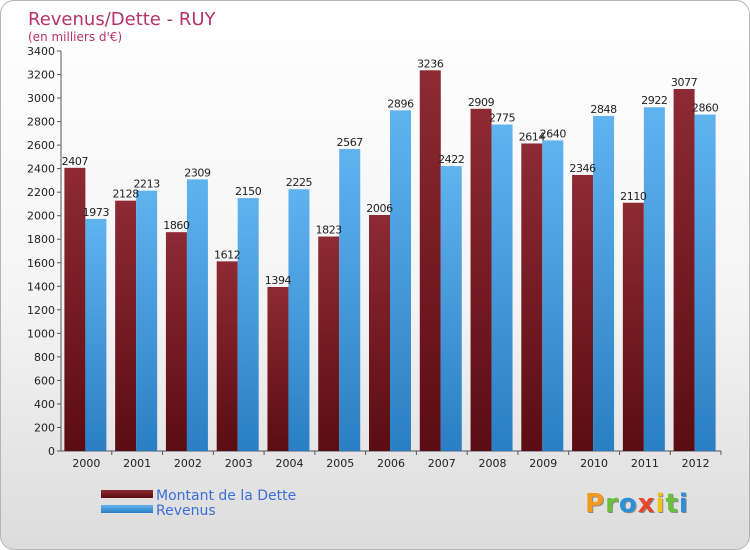 This screenshot has height=550, width=750. I want to click on x-tick-label: 2000, so click(86, 463).